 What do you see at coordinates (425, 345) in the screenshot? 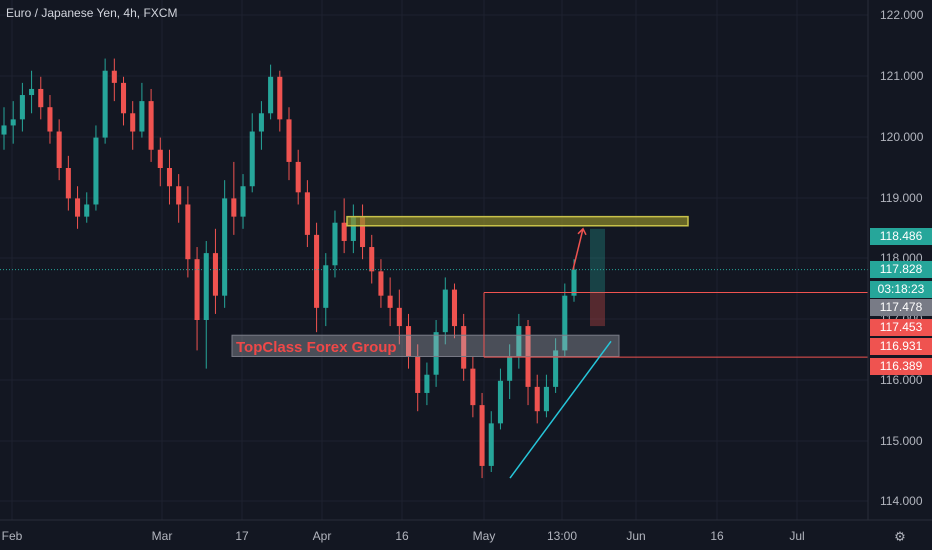
I see `support-zone` at bounding box center [425, 345].